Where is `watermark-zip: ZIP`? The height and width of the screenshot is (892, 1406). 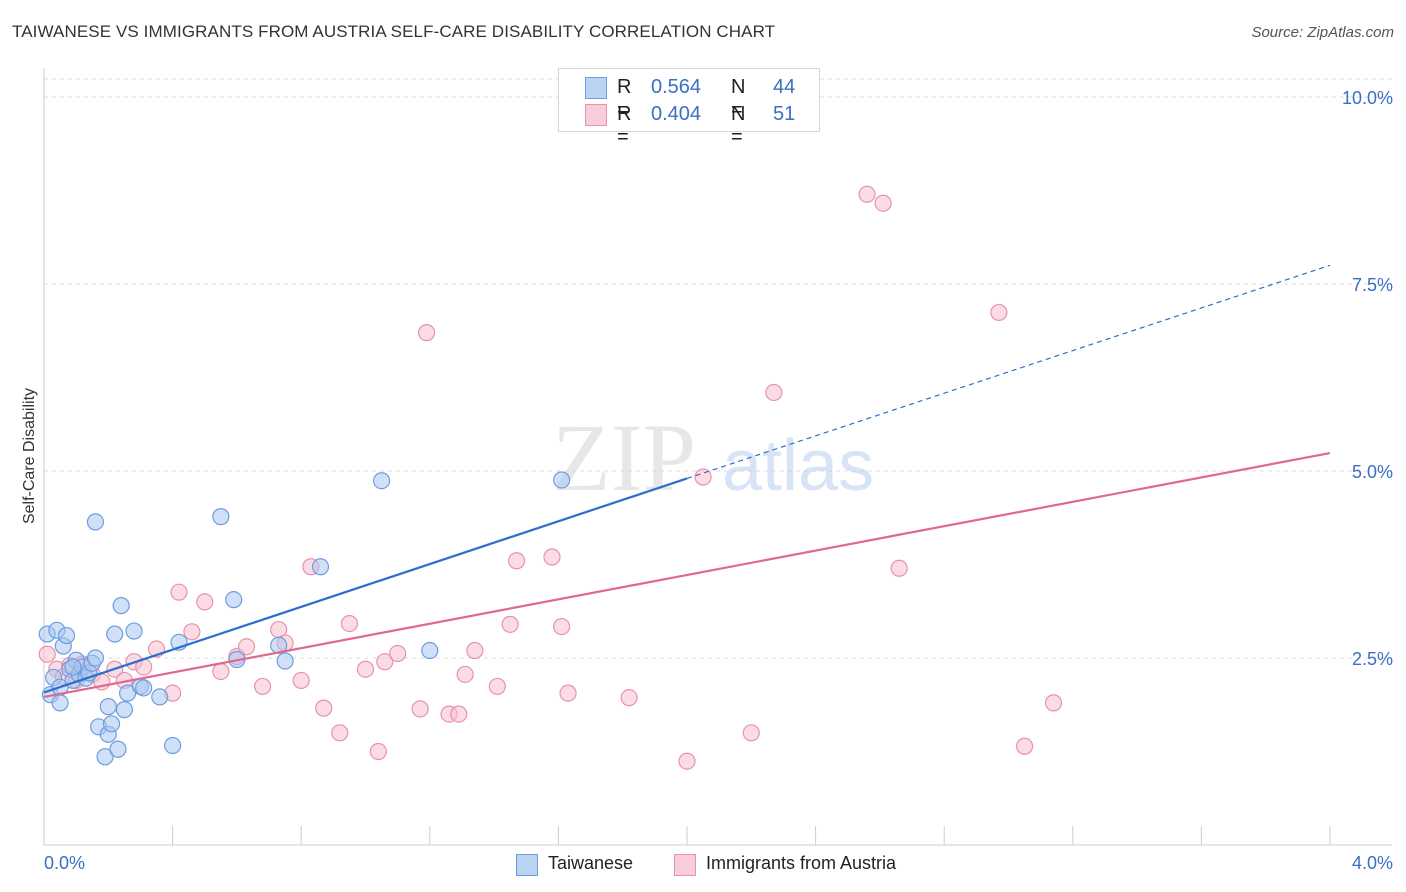 watermark-zip: ZIP is located at coordinates (624, 457).